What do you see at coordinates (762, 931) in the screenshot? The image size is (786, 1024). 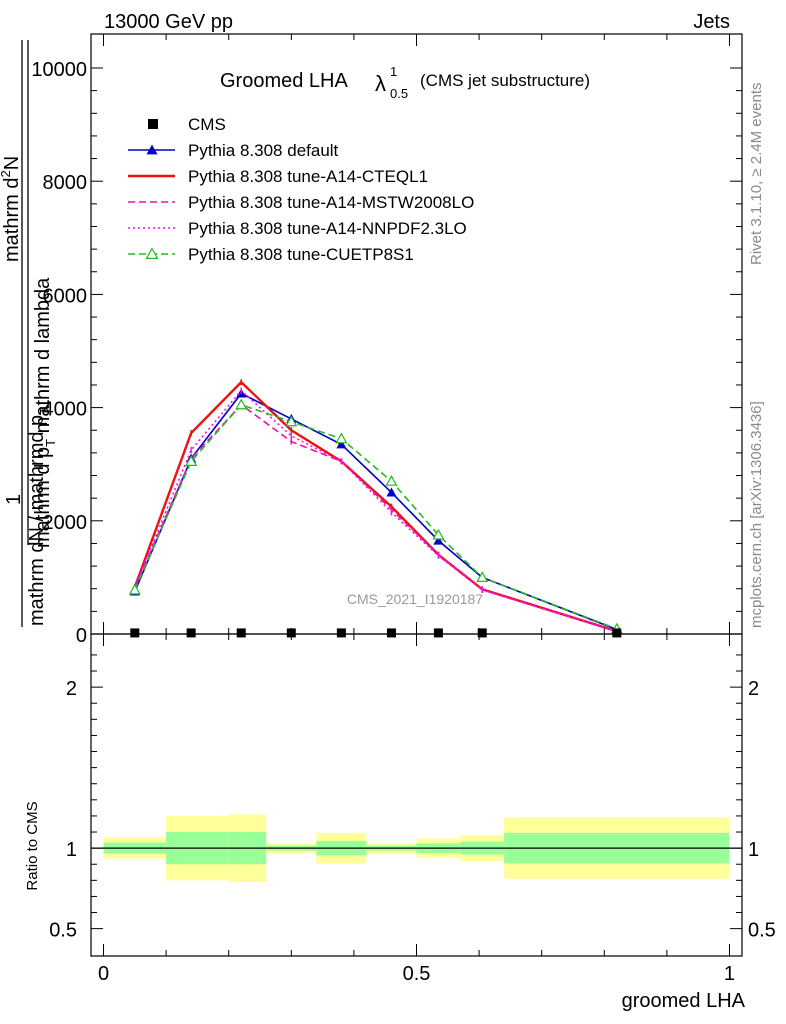 I see `ratio-y-tick-label-right: 0.5` at bounding box center [762, 931].